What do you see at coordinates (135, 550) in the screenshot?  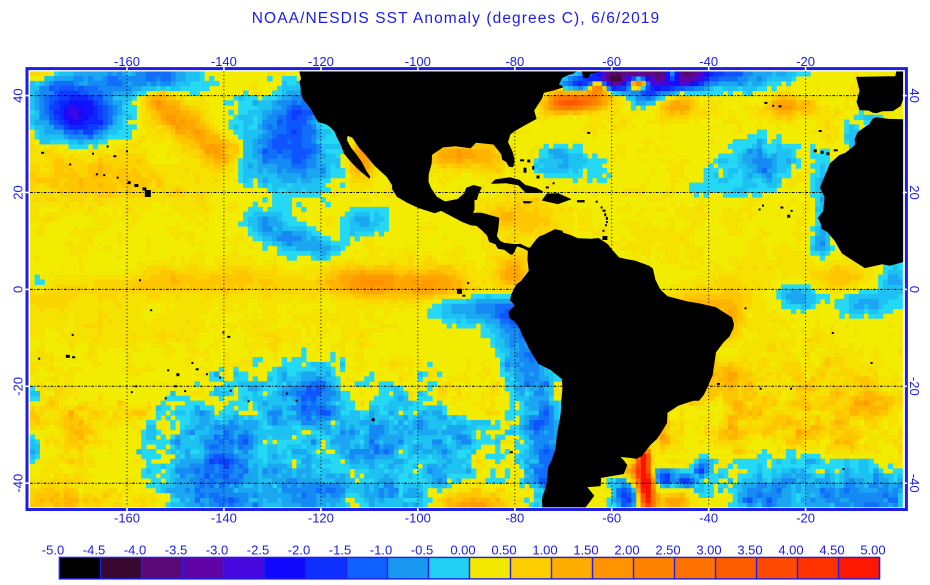 I see `svg-text: -4.0` at bounding box center [135, 550].